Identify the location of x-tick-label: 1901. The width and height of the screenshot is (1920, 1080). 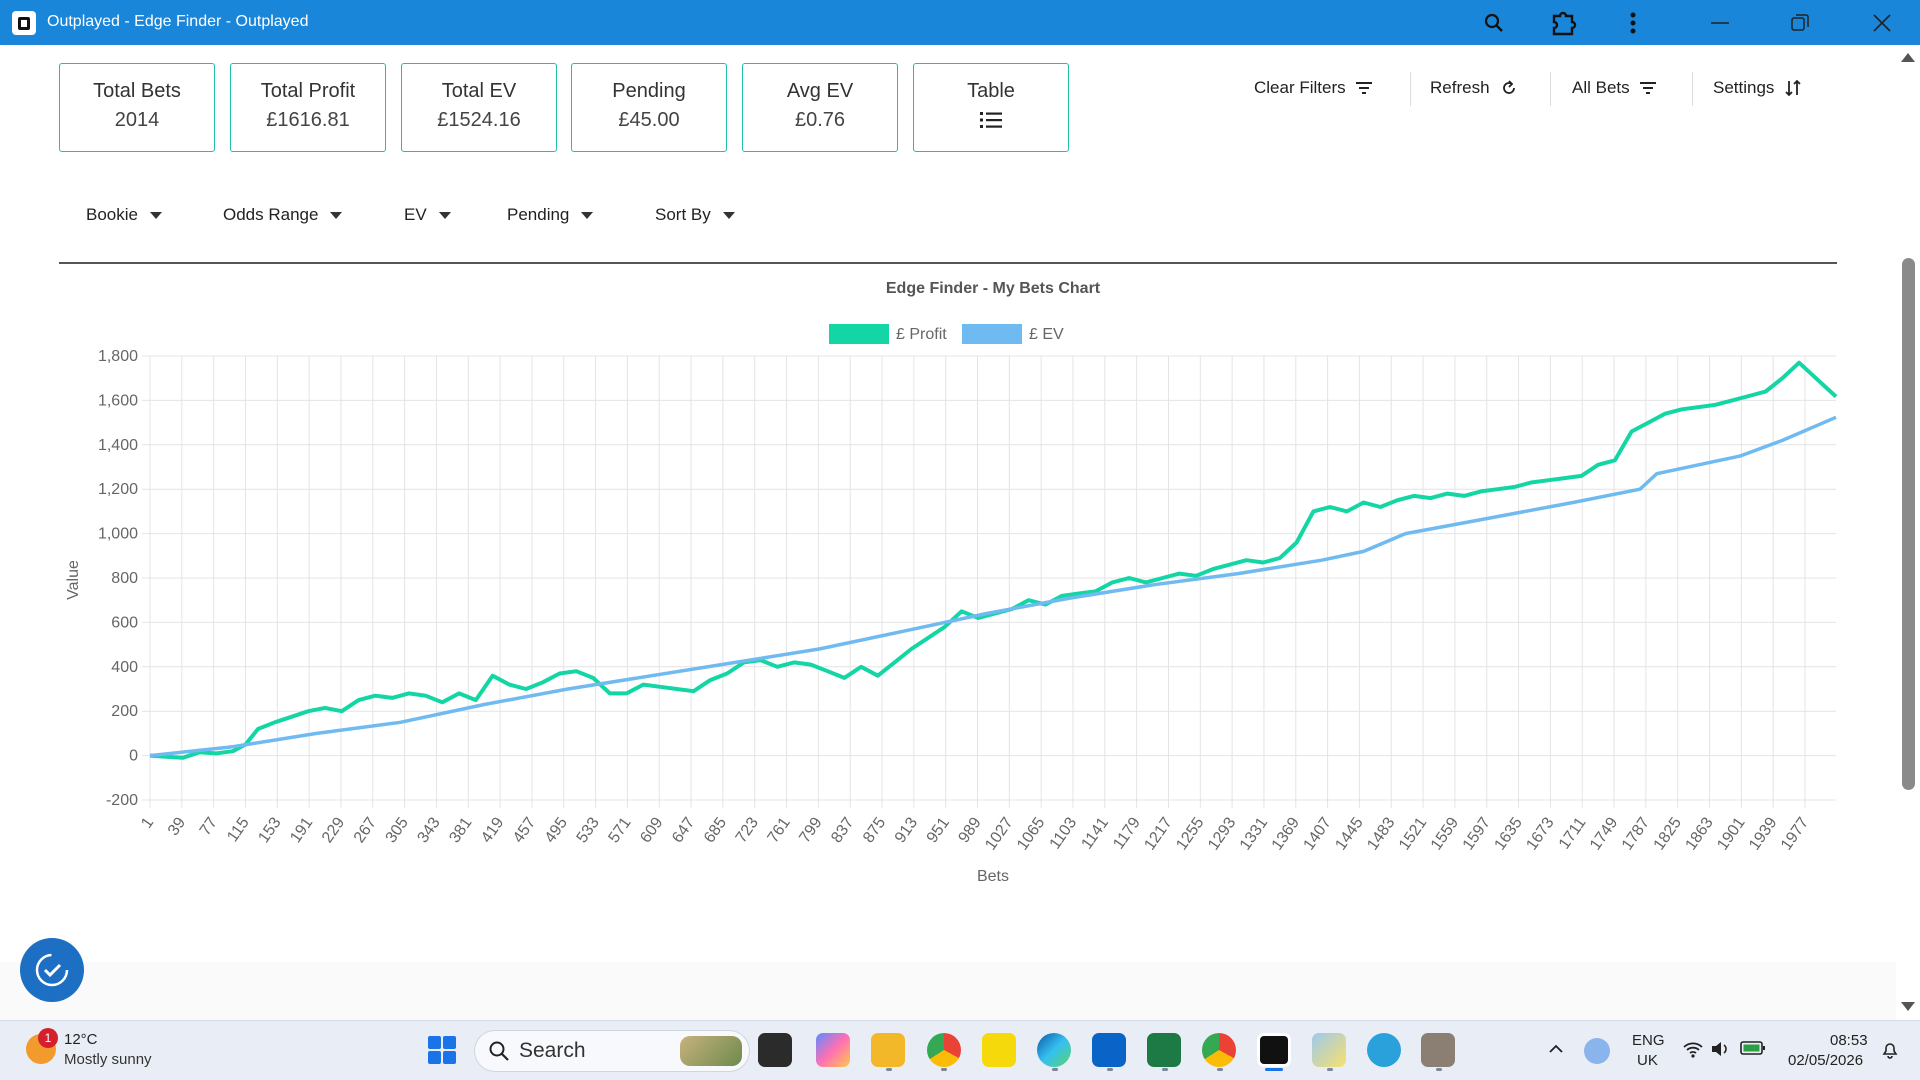
(1731, 833).